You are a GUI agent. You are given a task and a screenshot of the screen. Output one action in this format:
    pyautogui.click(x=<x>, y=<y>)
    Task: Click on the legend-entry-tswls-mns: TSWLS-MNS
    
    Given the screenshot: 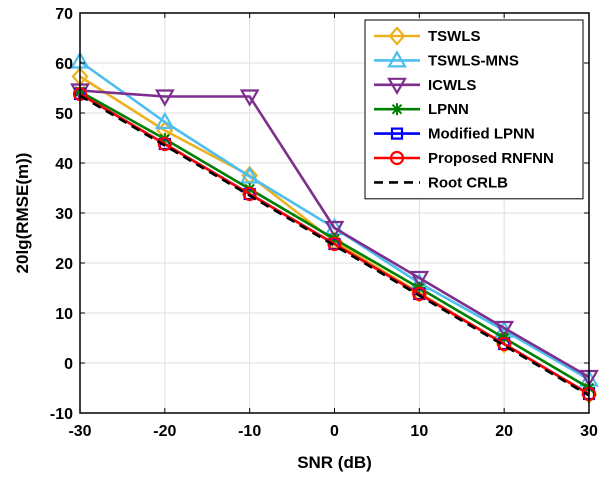 What is the action you would take?
    pyautogui.click(x=446, y=59)
    